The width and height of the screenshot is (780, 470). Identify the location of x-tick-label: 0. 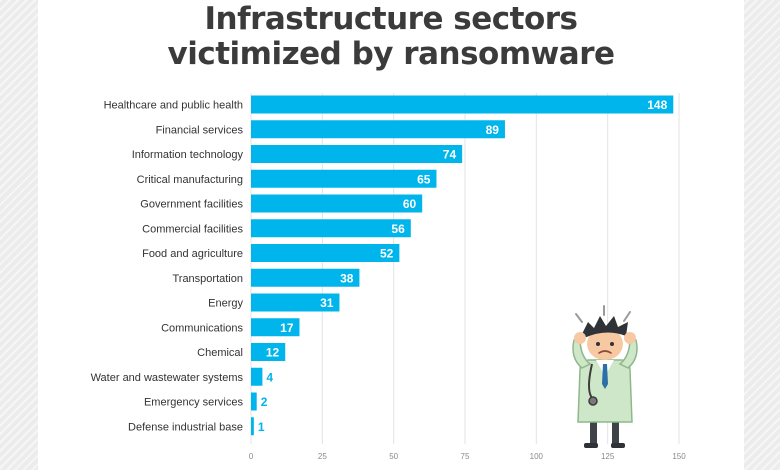
(251, 456).